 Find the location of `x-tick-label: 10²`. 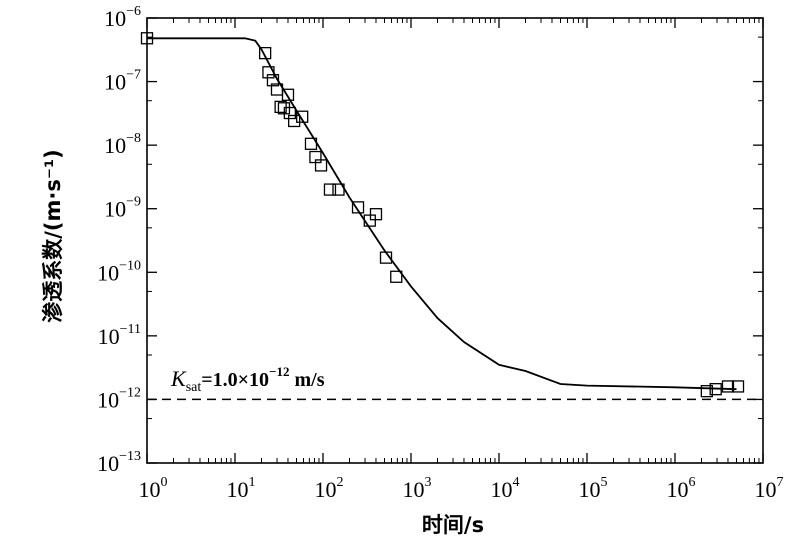

x-tick-label: 10² is located at coordinates (329, 488).